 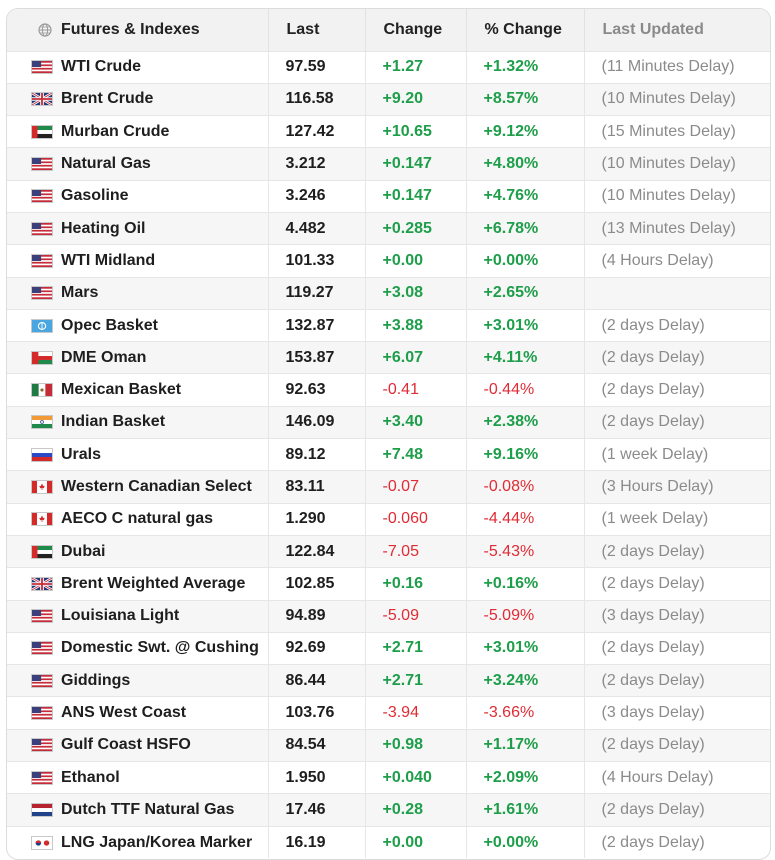 I want to click on instrument-name: Heating Oil, so click(x=103, y=228).